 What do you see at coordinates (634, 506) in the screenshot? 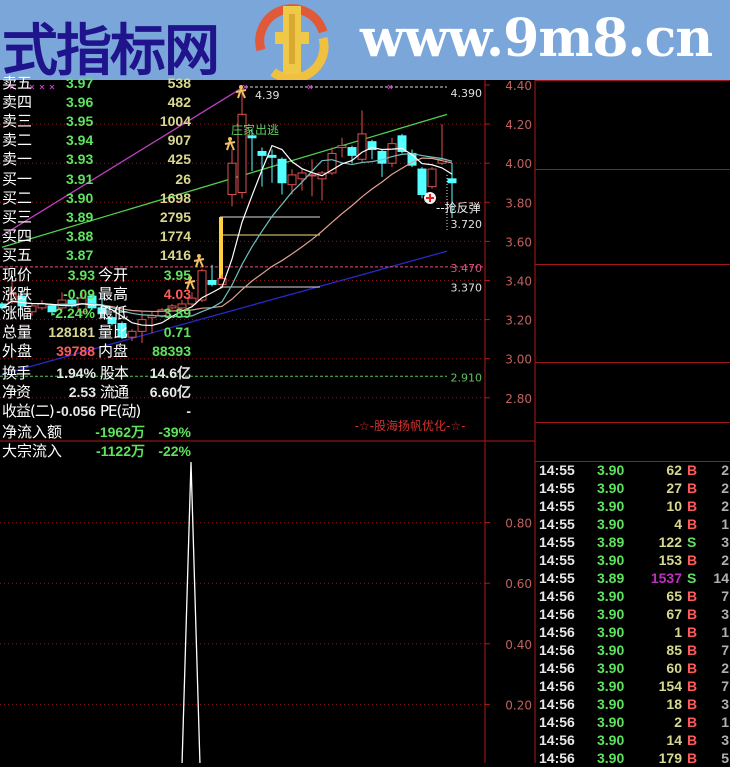
I see `trade-row: 14:55 3.90 10 B 2` at bounding box center [634, 506].